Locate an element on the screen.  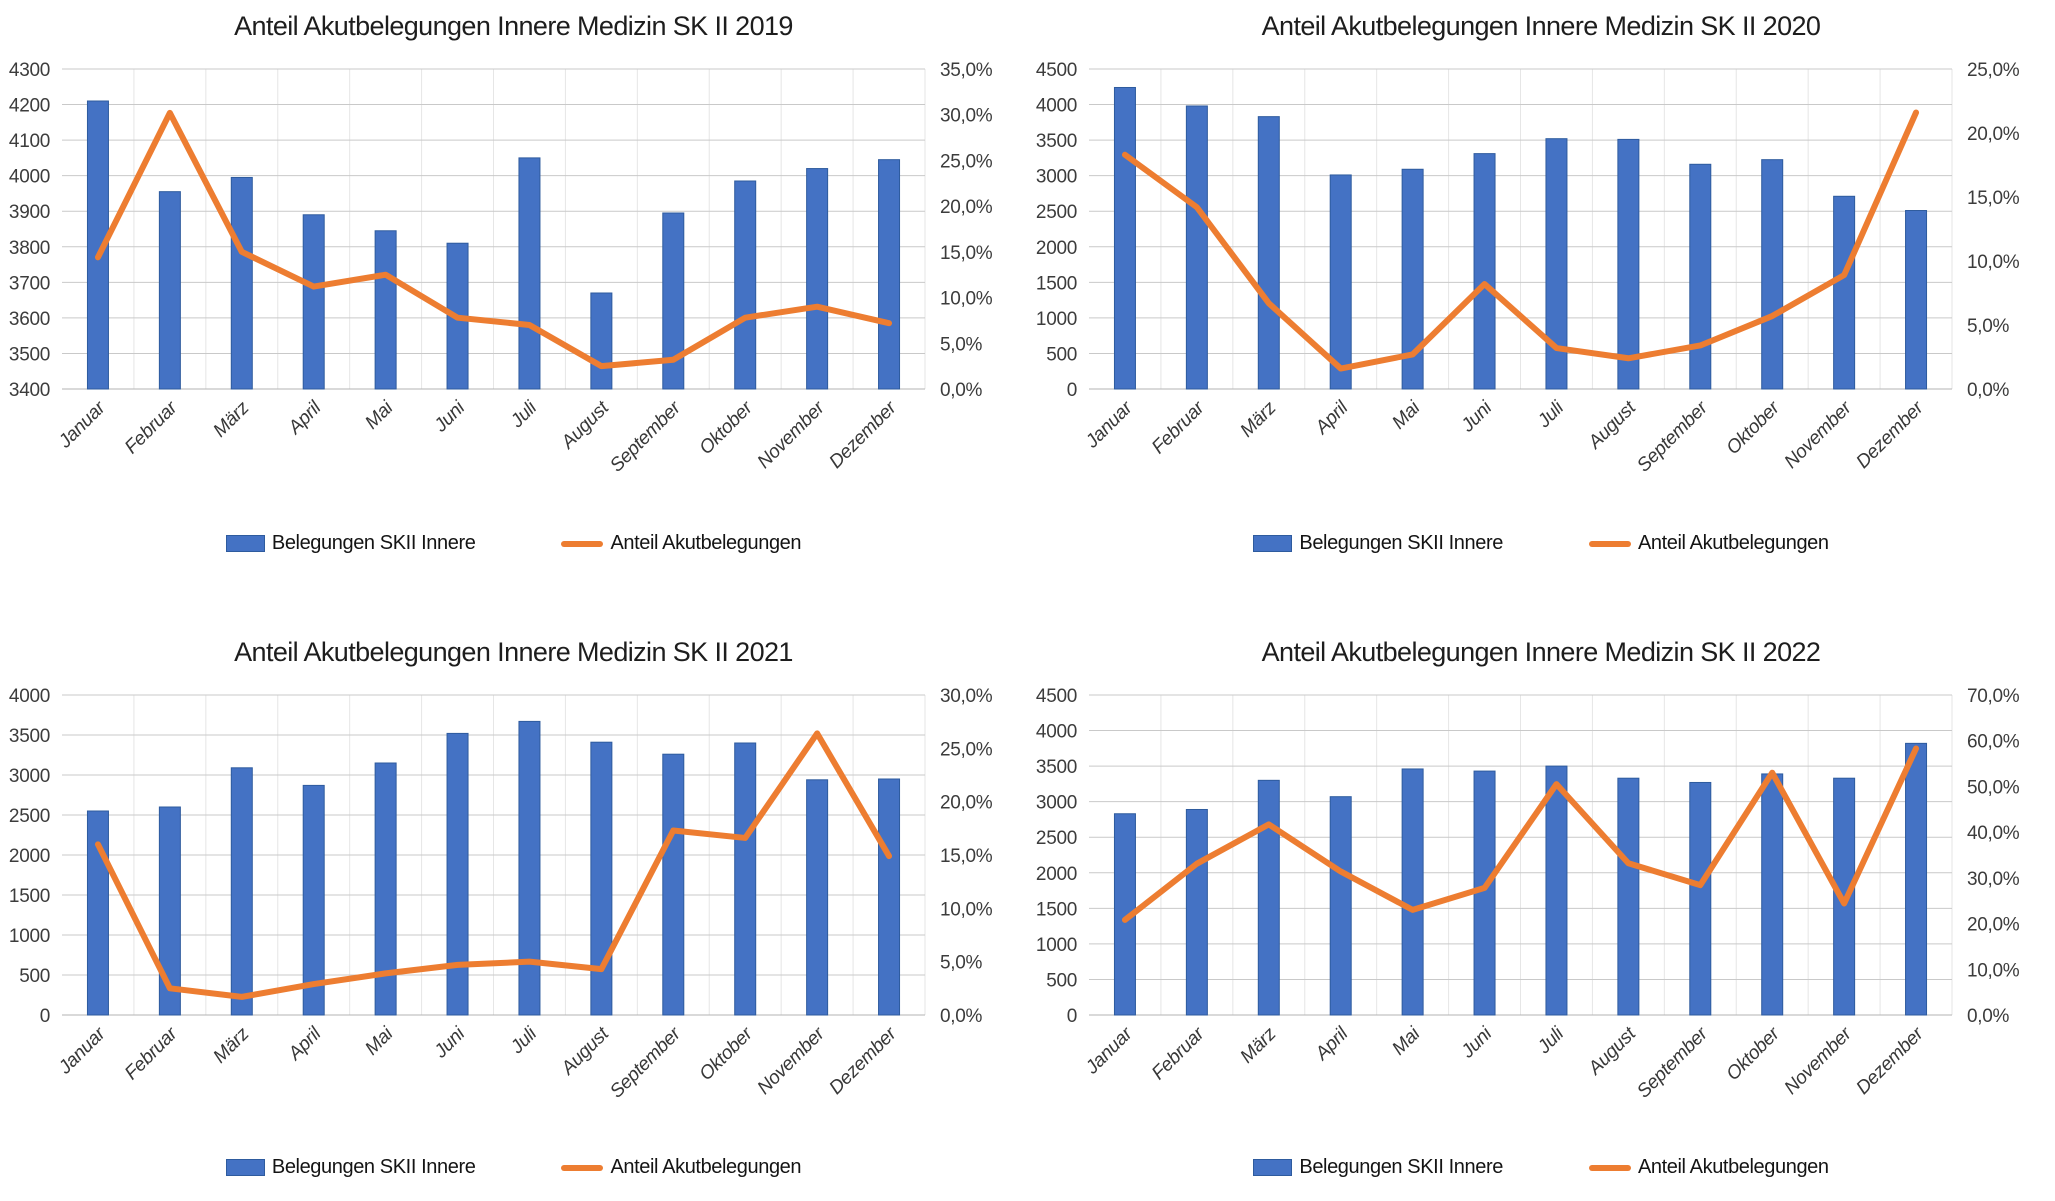
left-axis-label: 3000 is located at coordinates (1056, 177).